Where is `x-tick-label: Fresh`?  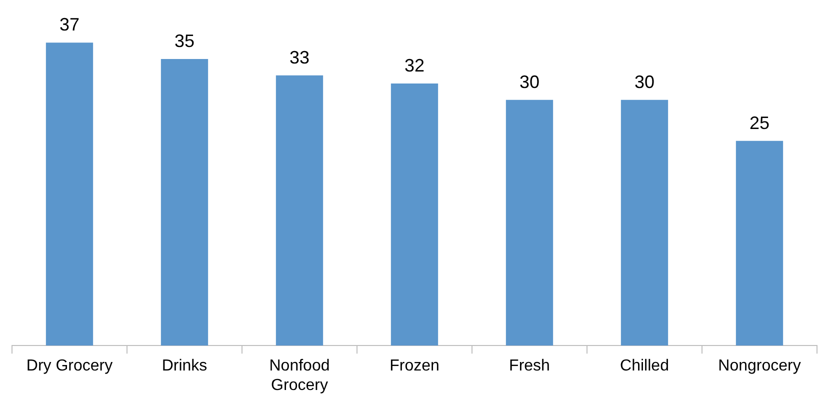 x-tick-label: Fresh is located at coordinates (529, 366).